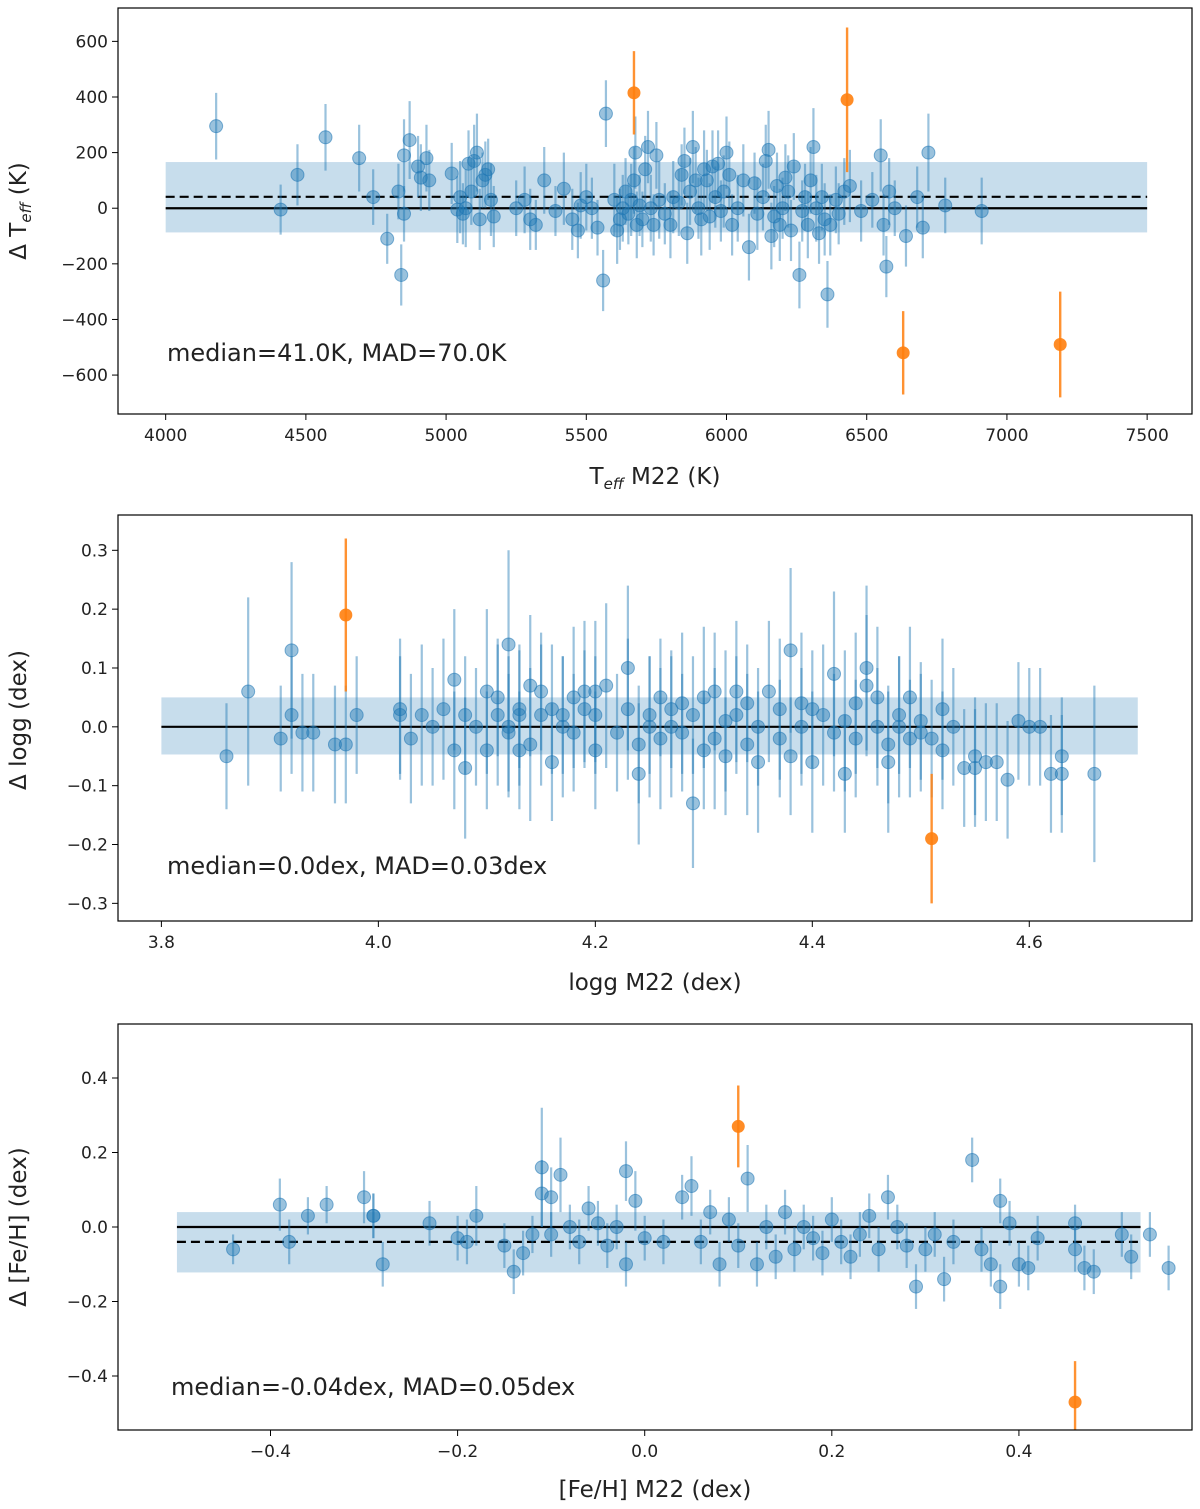  I want to click on feh-x-ticks: −0.4 −0.2 0.0 0.2 0.4, so click(641, 1446).